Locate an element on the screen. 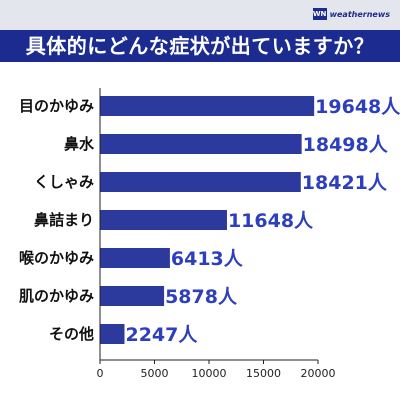 The width and height of the screenshot is (400, 400). value-label: 2247人 is located at coordinates (161, 335).